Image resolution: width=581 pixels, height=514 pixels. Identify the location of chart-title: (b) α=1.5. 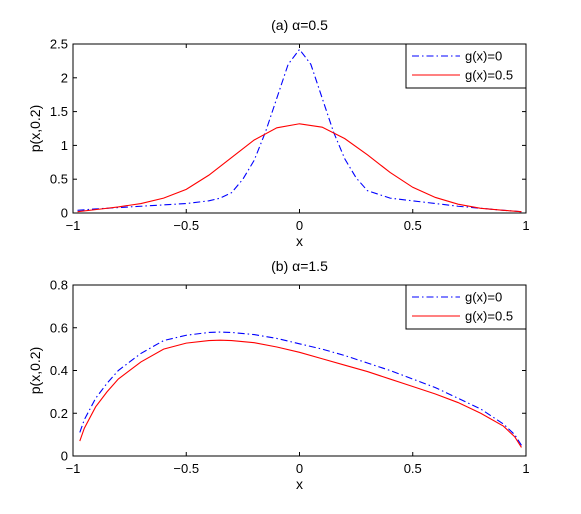
(299, 266).